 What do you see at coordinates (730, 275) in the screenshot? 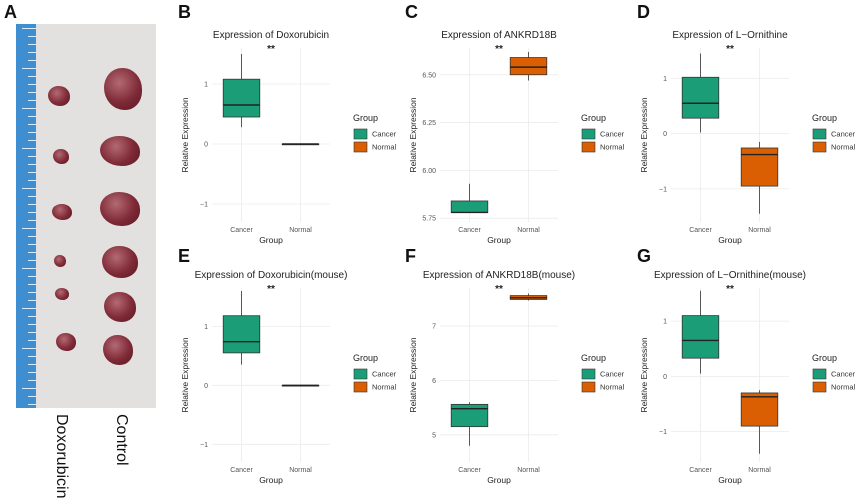
I see `chart-title: Expression of L−Ornithine(mouse)` at bounding box center [730, 275].